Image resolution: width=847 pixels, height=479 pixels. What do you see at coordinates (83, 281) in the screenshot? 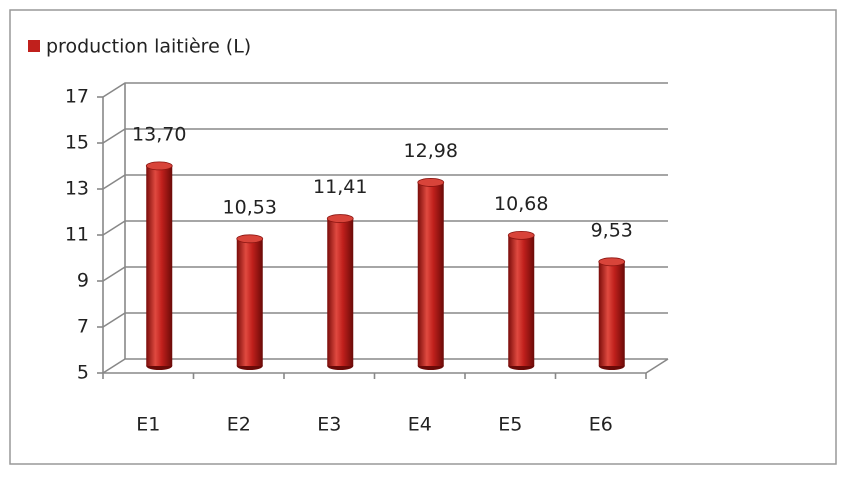
I see `y-tick-label: 9` at bounding box center [83, 281].